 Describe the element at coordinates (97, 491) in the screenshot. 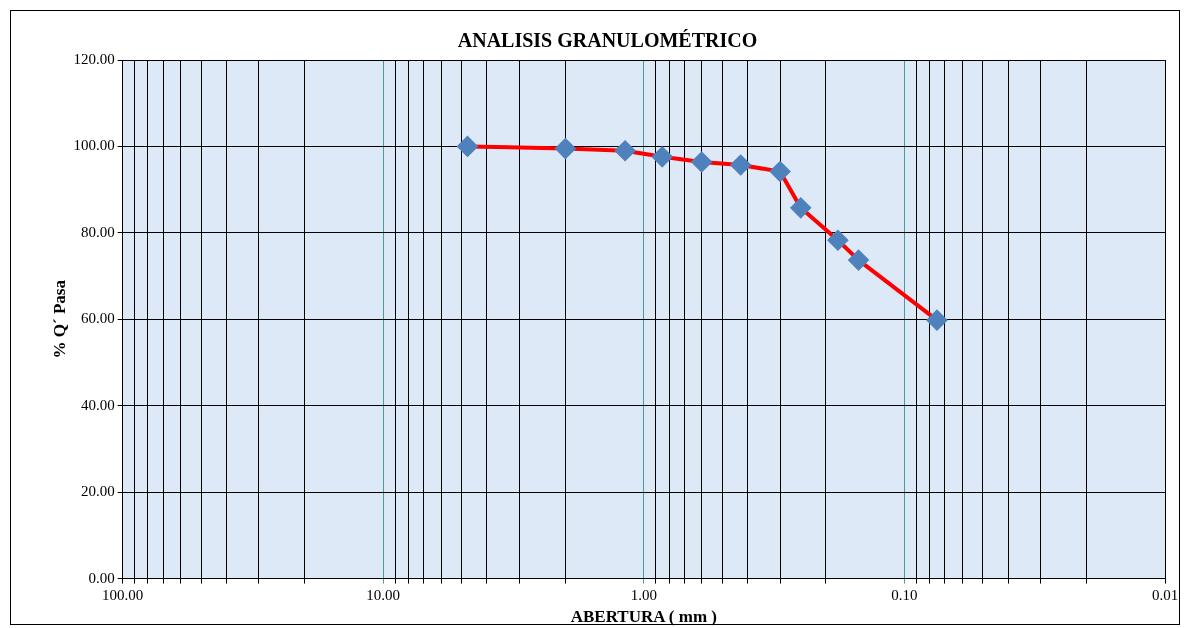

I see `y-tick-label: 20.00` at that location.